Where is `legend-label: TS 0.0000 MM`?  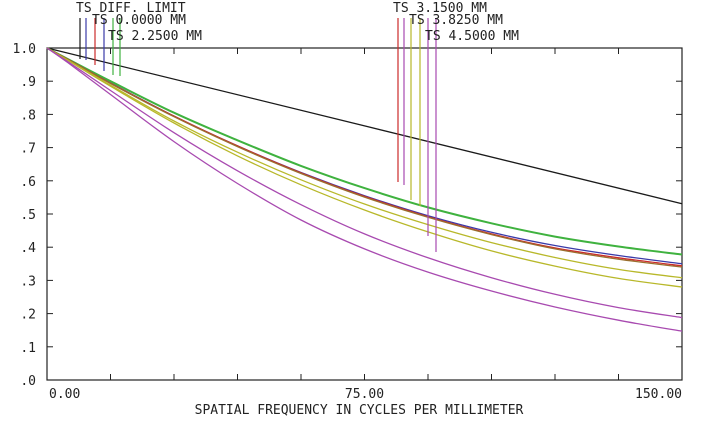
legend-label: TS 0.0000 MM is located at coordinates (139, 20).